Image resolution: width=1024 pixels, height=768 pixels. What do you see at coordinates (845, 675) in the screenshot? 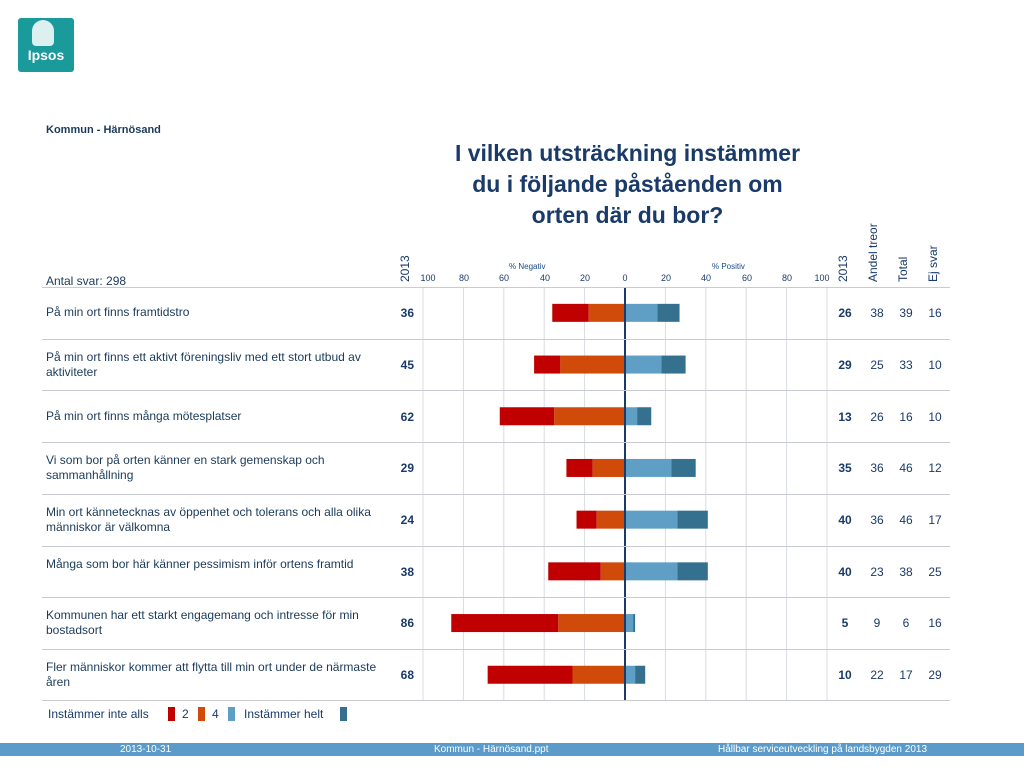
I see `positive-total: 10` at bounding box center [845, 675].